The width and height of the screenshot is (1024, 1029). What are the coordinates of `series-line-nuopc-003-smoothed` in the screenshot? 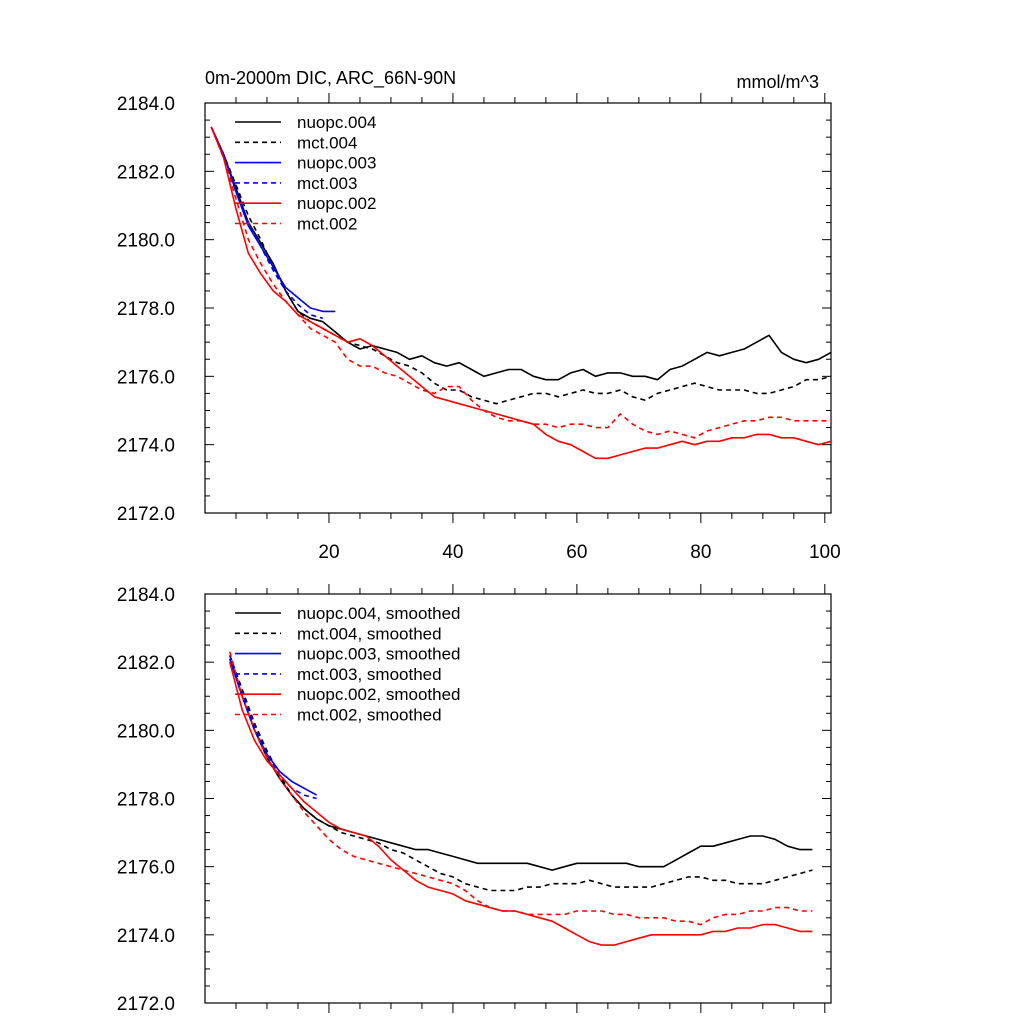 It's located at (273, 727).